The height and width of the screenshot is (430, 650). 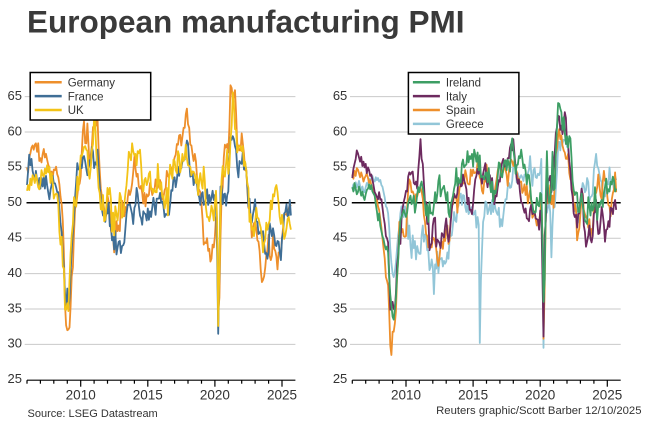 What do you see at coordinates (538, 411) in the screenshot?
I see `svg-text:Reuters graphic/Scott Barber 1: Reuters graphic/Scott Barber 12/10/2025` at bounding box center [538, 411].